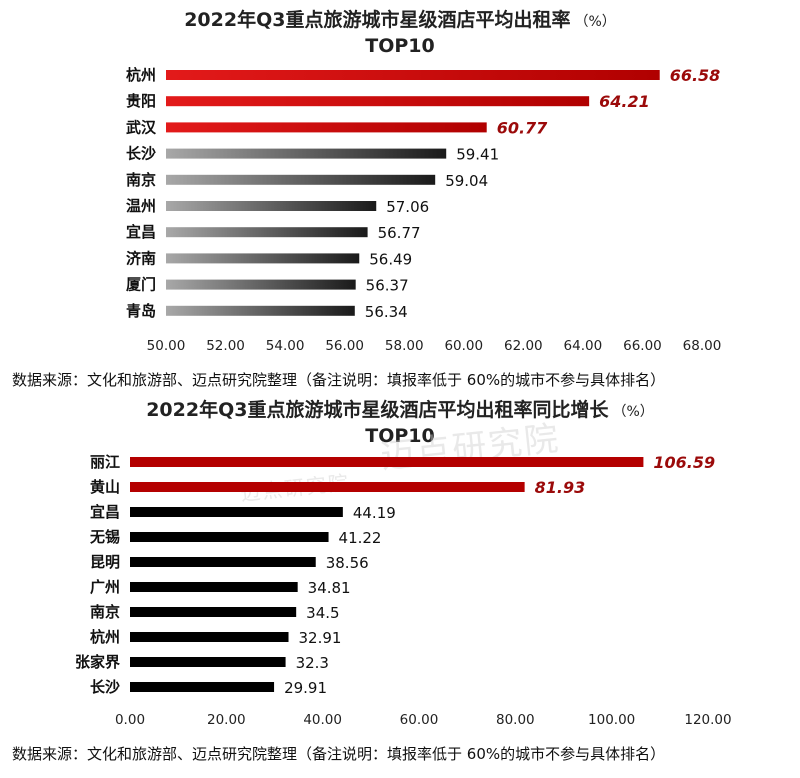 The height and width of the screenshot is (778, 800). Describe the element at coordinates (320, 638) in the screenshot. I see `value-label: 32.91` at that location.